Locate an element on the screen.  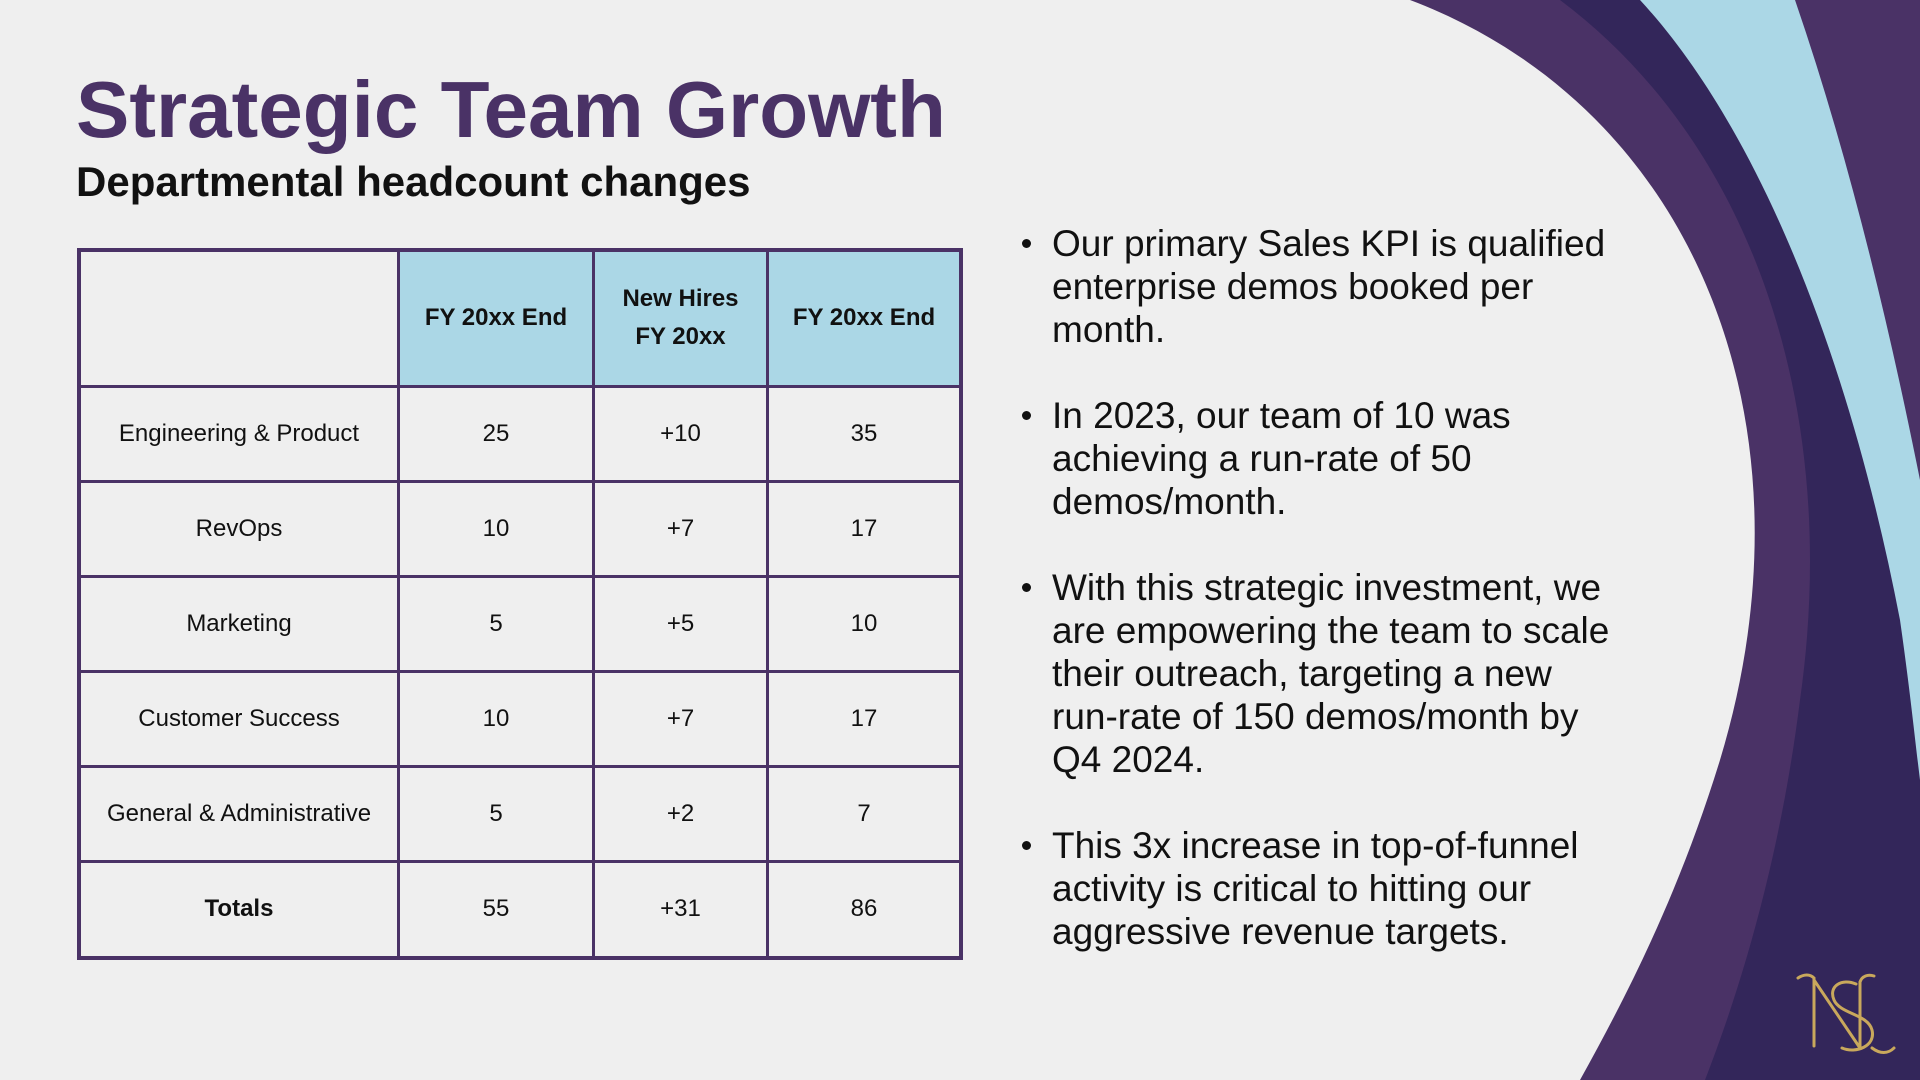
department-cell: Customer Success is located at coordinates (238, 718).